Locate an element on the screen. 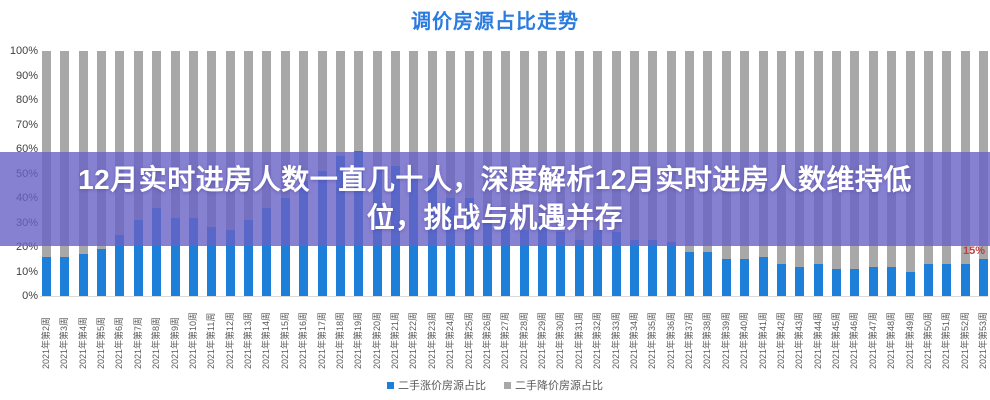 This screenshot has width=990, height=400. x-tick-label: 2021年第19周 is located at coordinates (358, 340).